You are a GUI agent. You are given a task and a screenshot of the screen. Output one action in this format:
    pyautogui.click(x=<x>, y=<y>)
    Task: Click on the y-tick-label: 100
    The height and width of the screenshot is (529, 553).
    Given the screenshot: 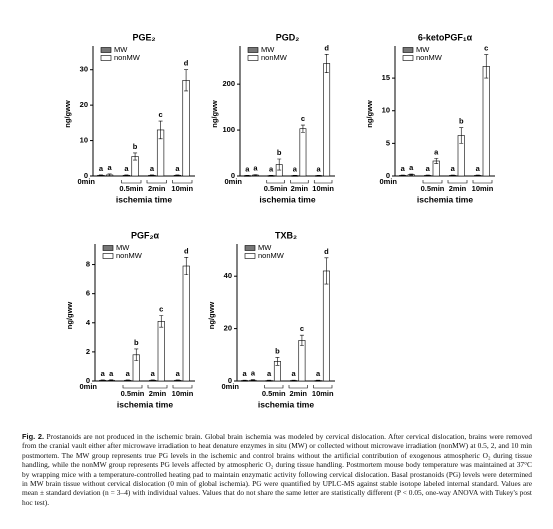 What is the action you would take?
    pyautogui.click(x=228, y=129)
    